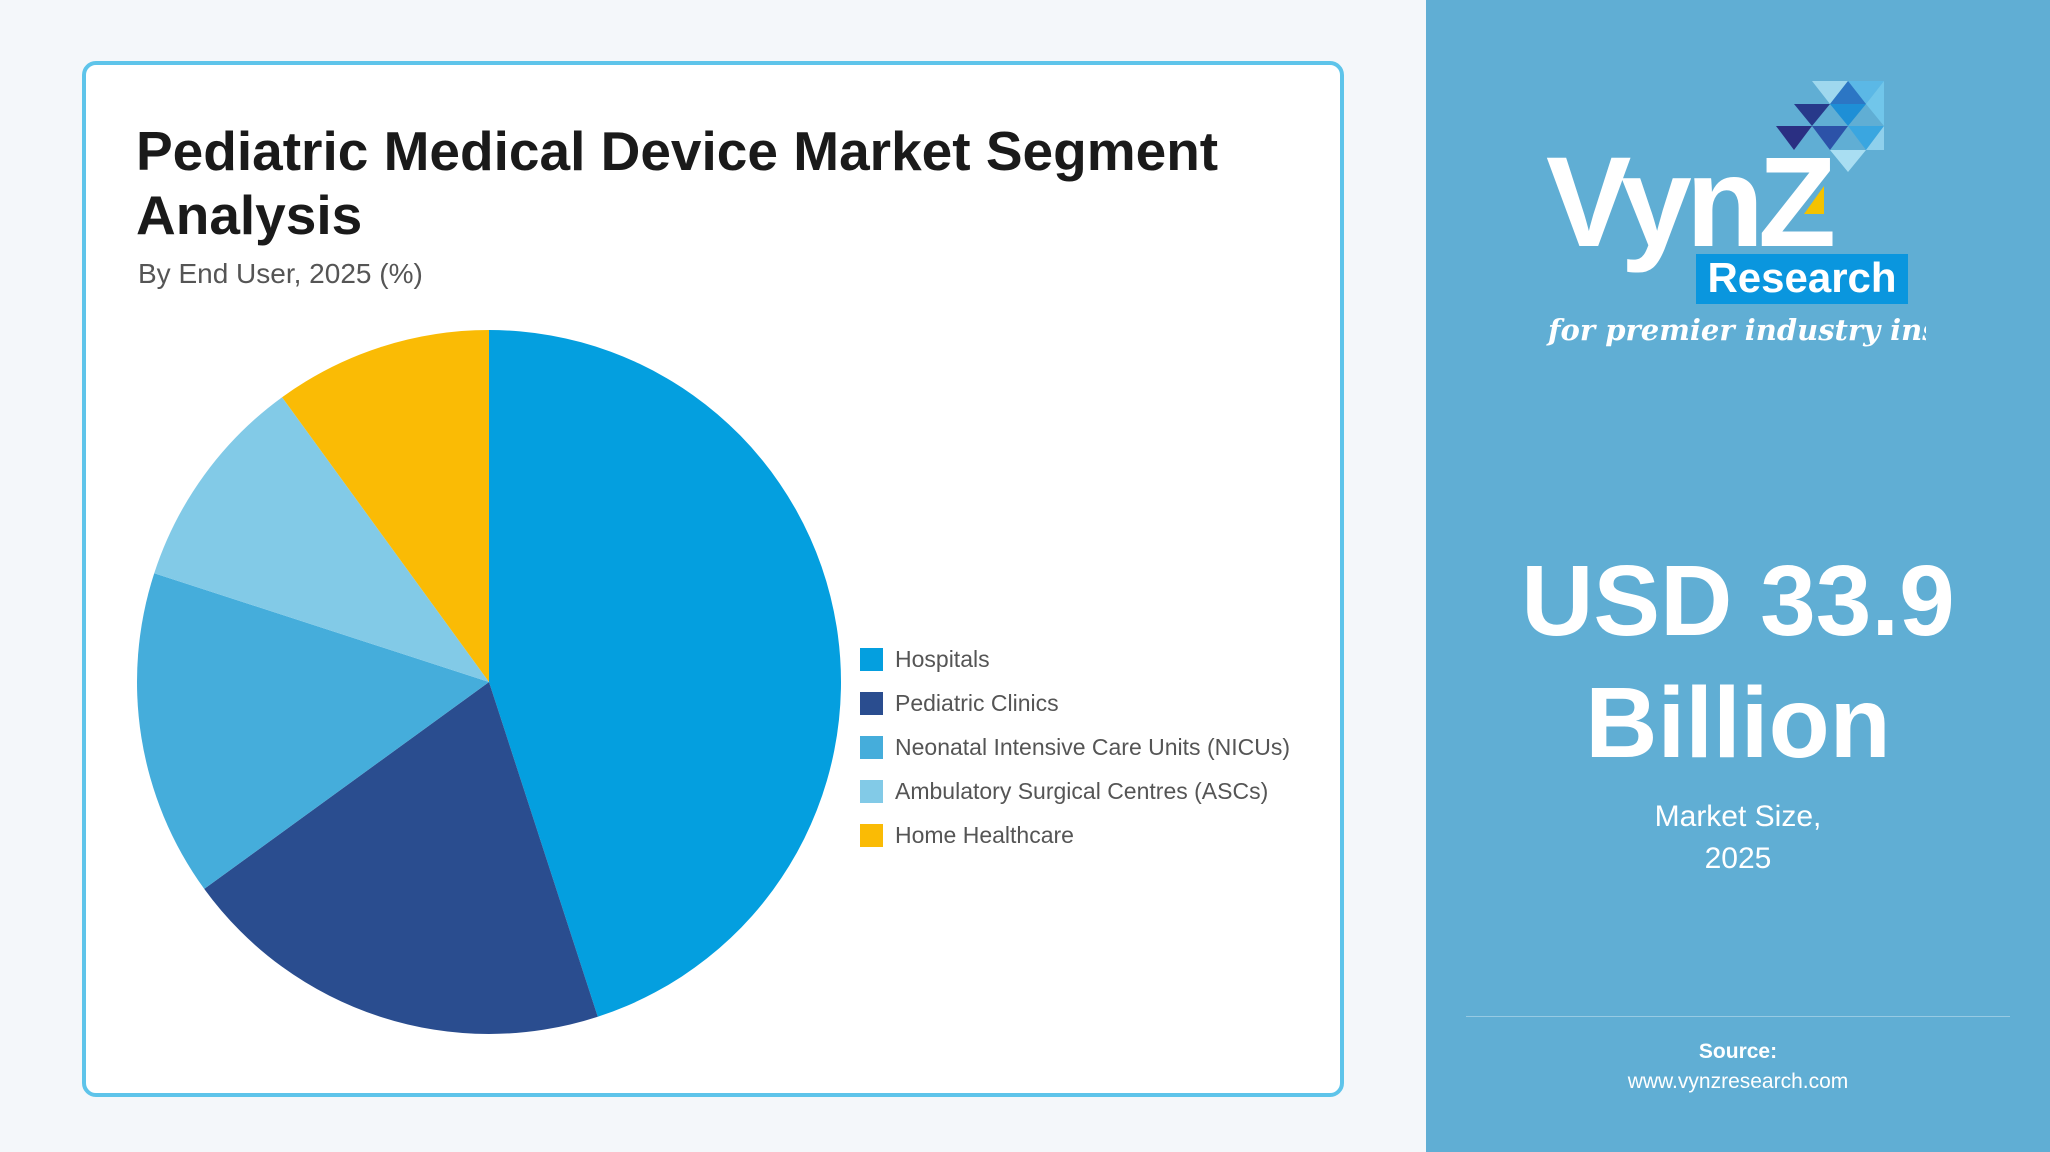 This screenshot has width=2050, height=1152. Describe the element at coordinates (1738, 662) in the screenshot. I see `market-size-value: USD 33.9 Billion` at that location.